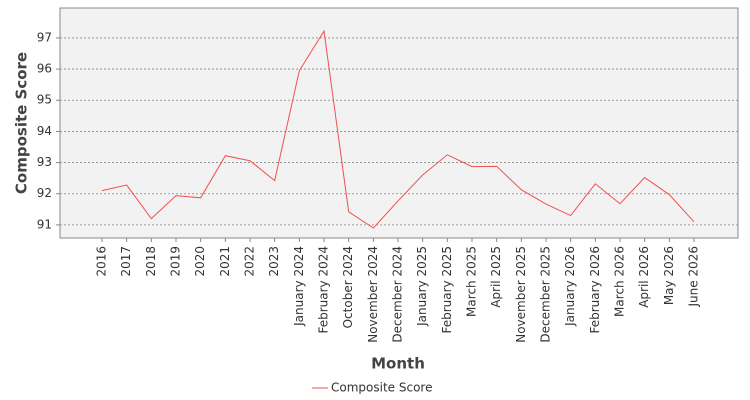 The height and width of the screenshot is (400, 750). I want to click on legend-label: Composite Score, so click(381, 388).